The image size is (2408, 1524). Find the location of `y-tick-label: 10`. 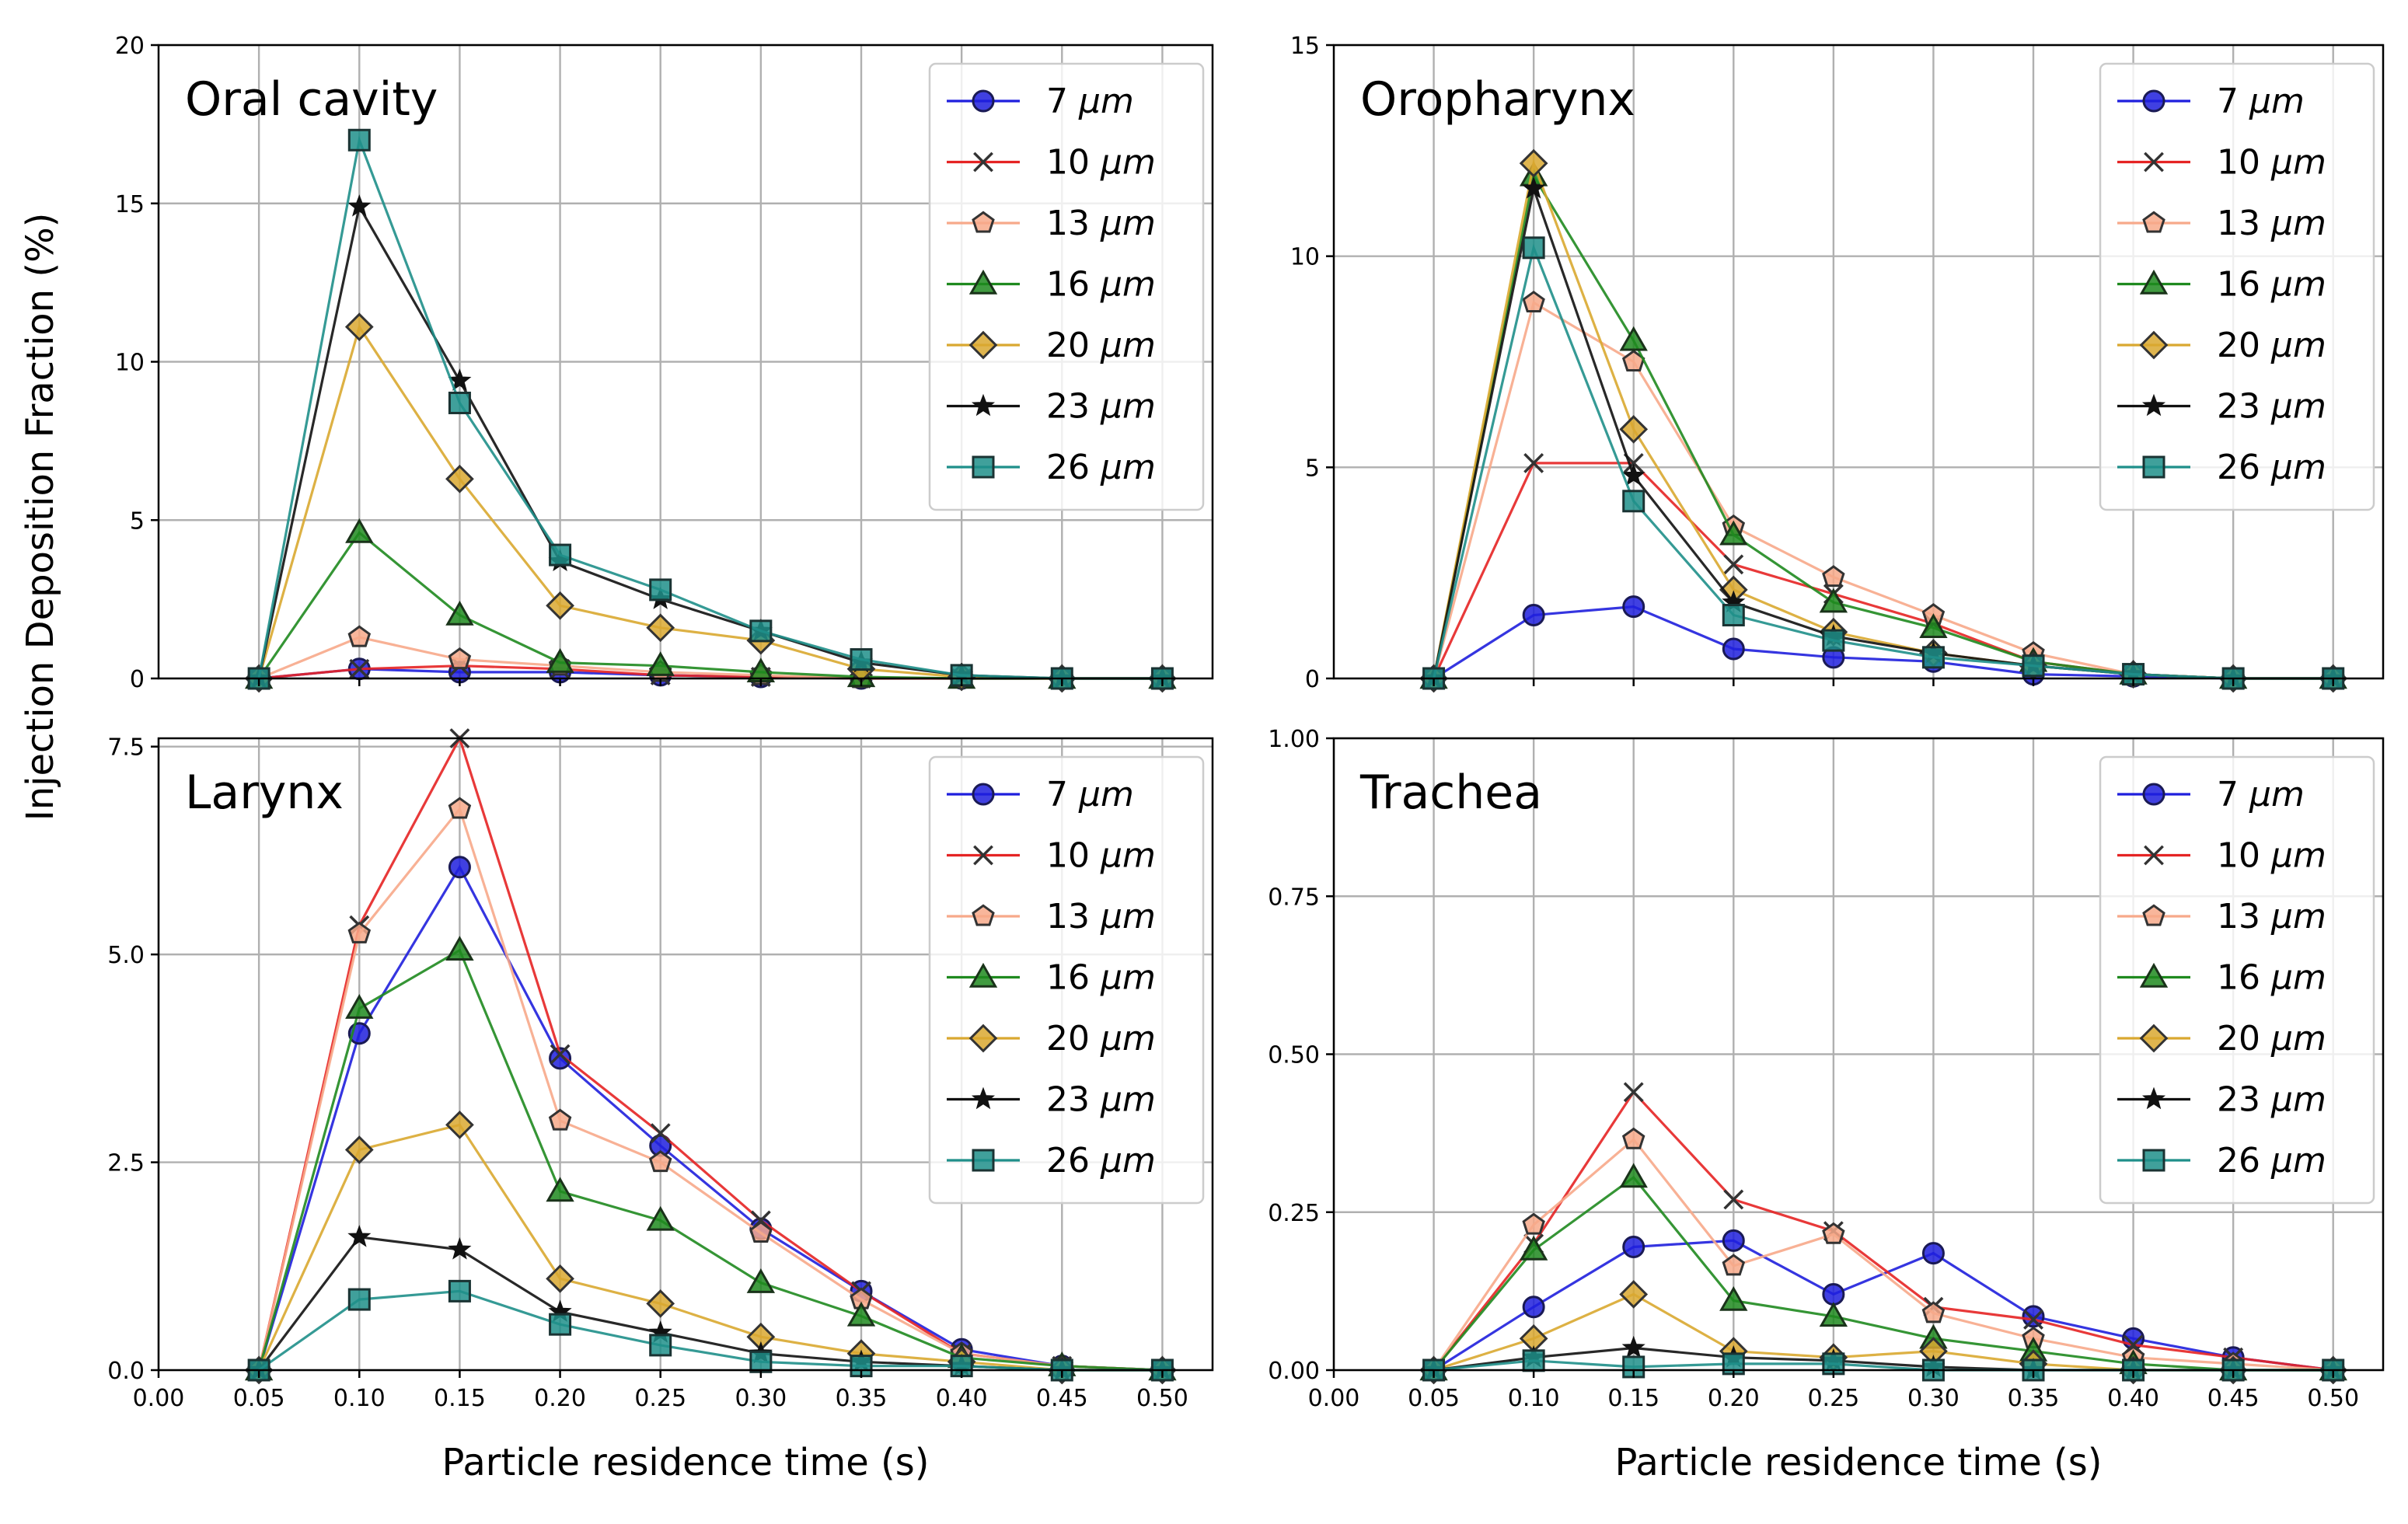

y-tick-label: 10 is located at coordinates (1305, 257).